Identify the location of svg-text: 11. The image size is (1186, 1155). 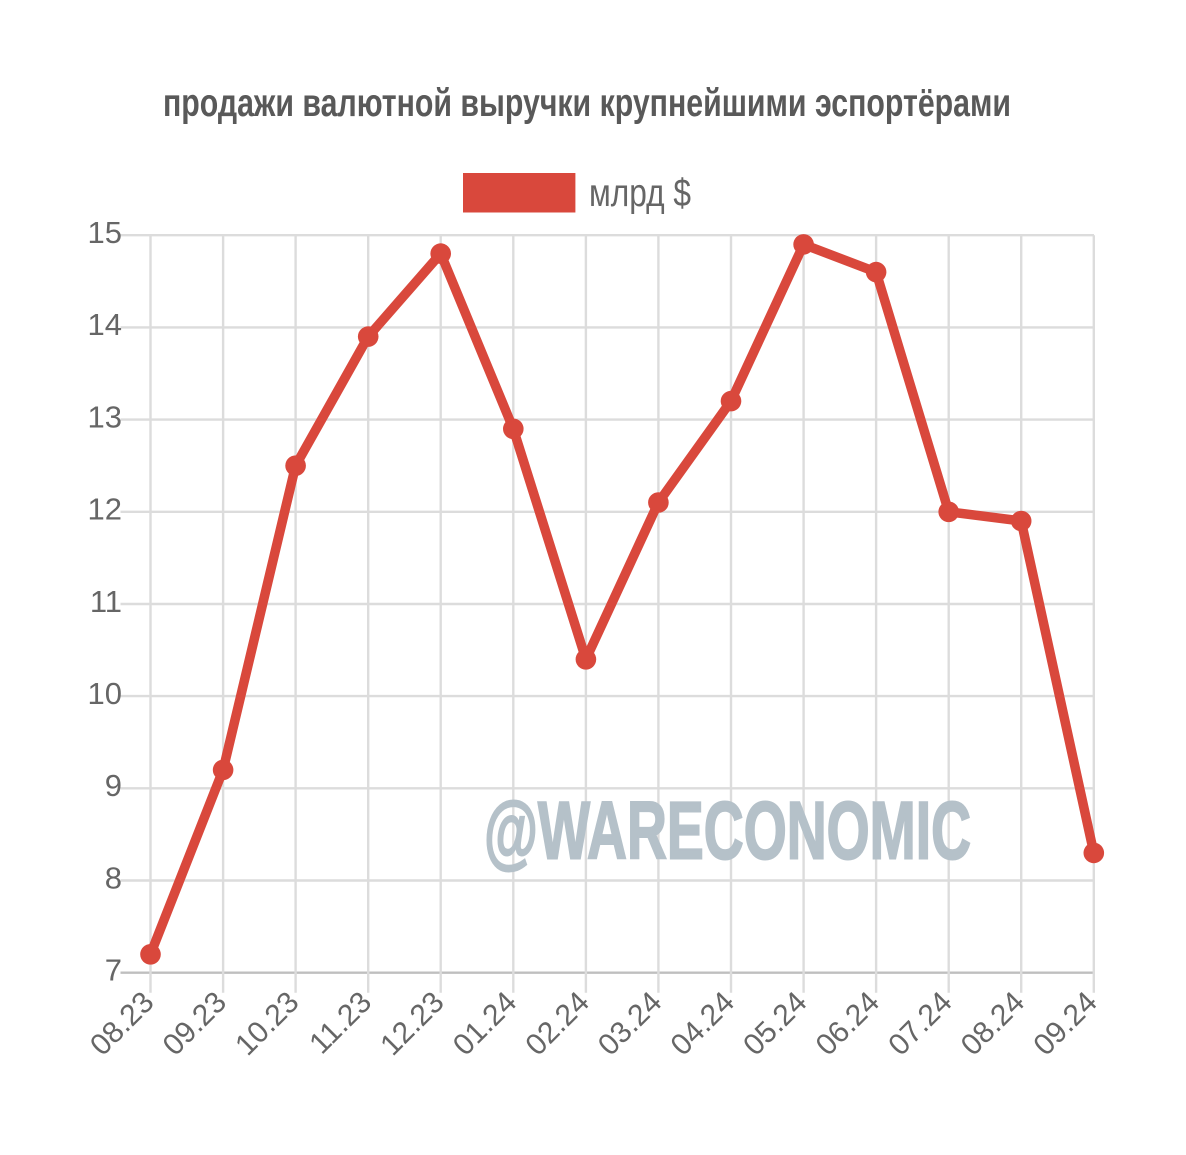
(106, 601).